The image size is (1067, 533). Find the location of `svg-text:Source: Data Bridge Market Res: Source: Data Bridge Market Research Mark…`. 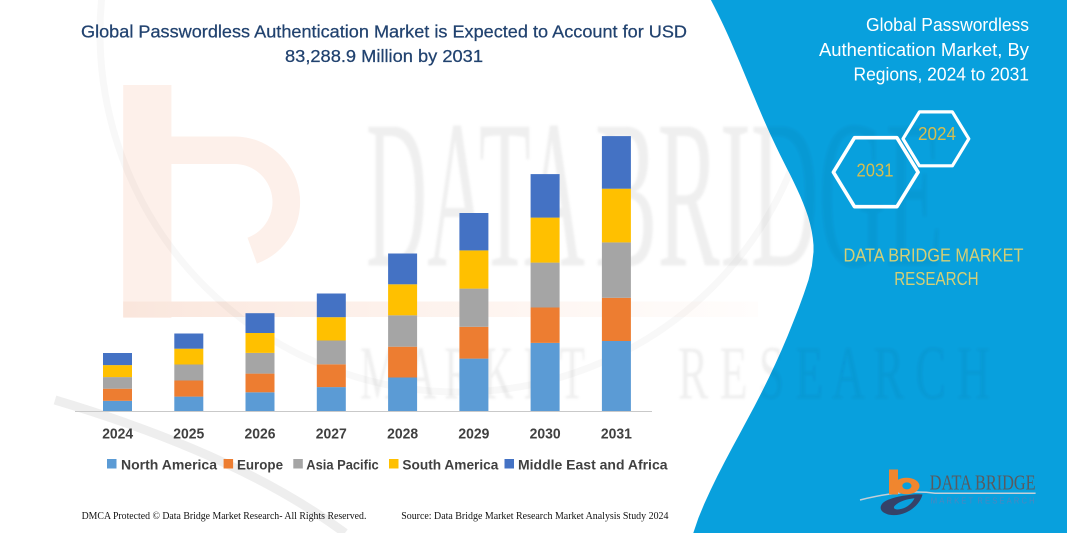

svg-text:Source: Data Bridge Market Res: Source: Data Bridge Market Research Mark… is located at coordinates (535, 516).